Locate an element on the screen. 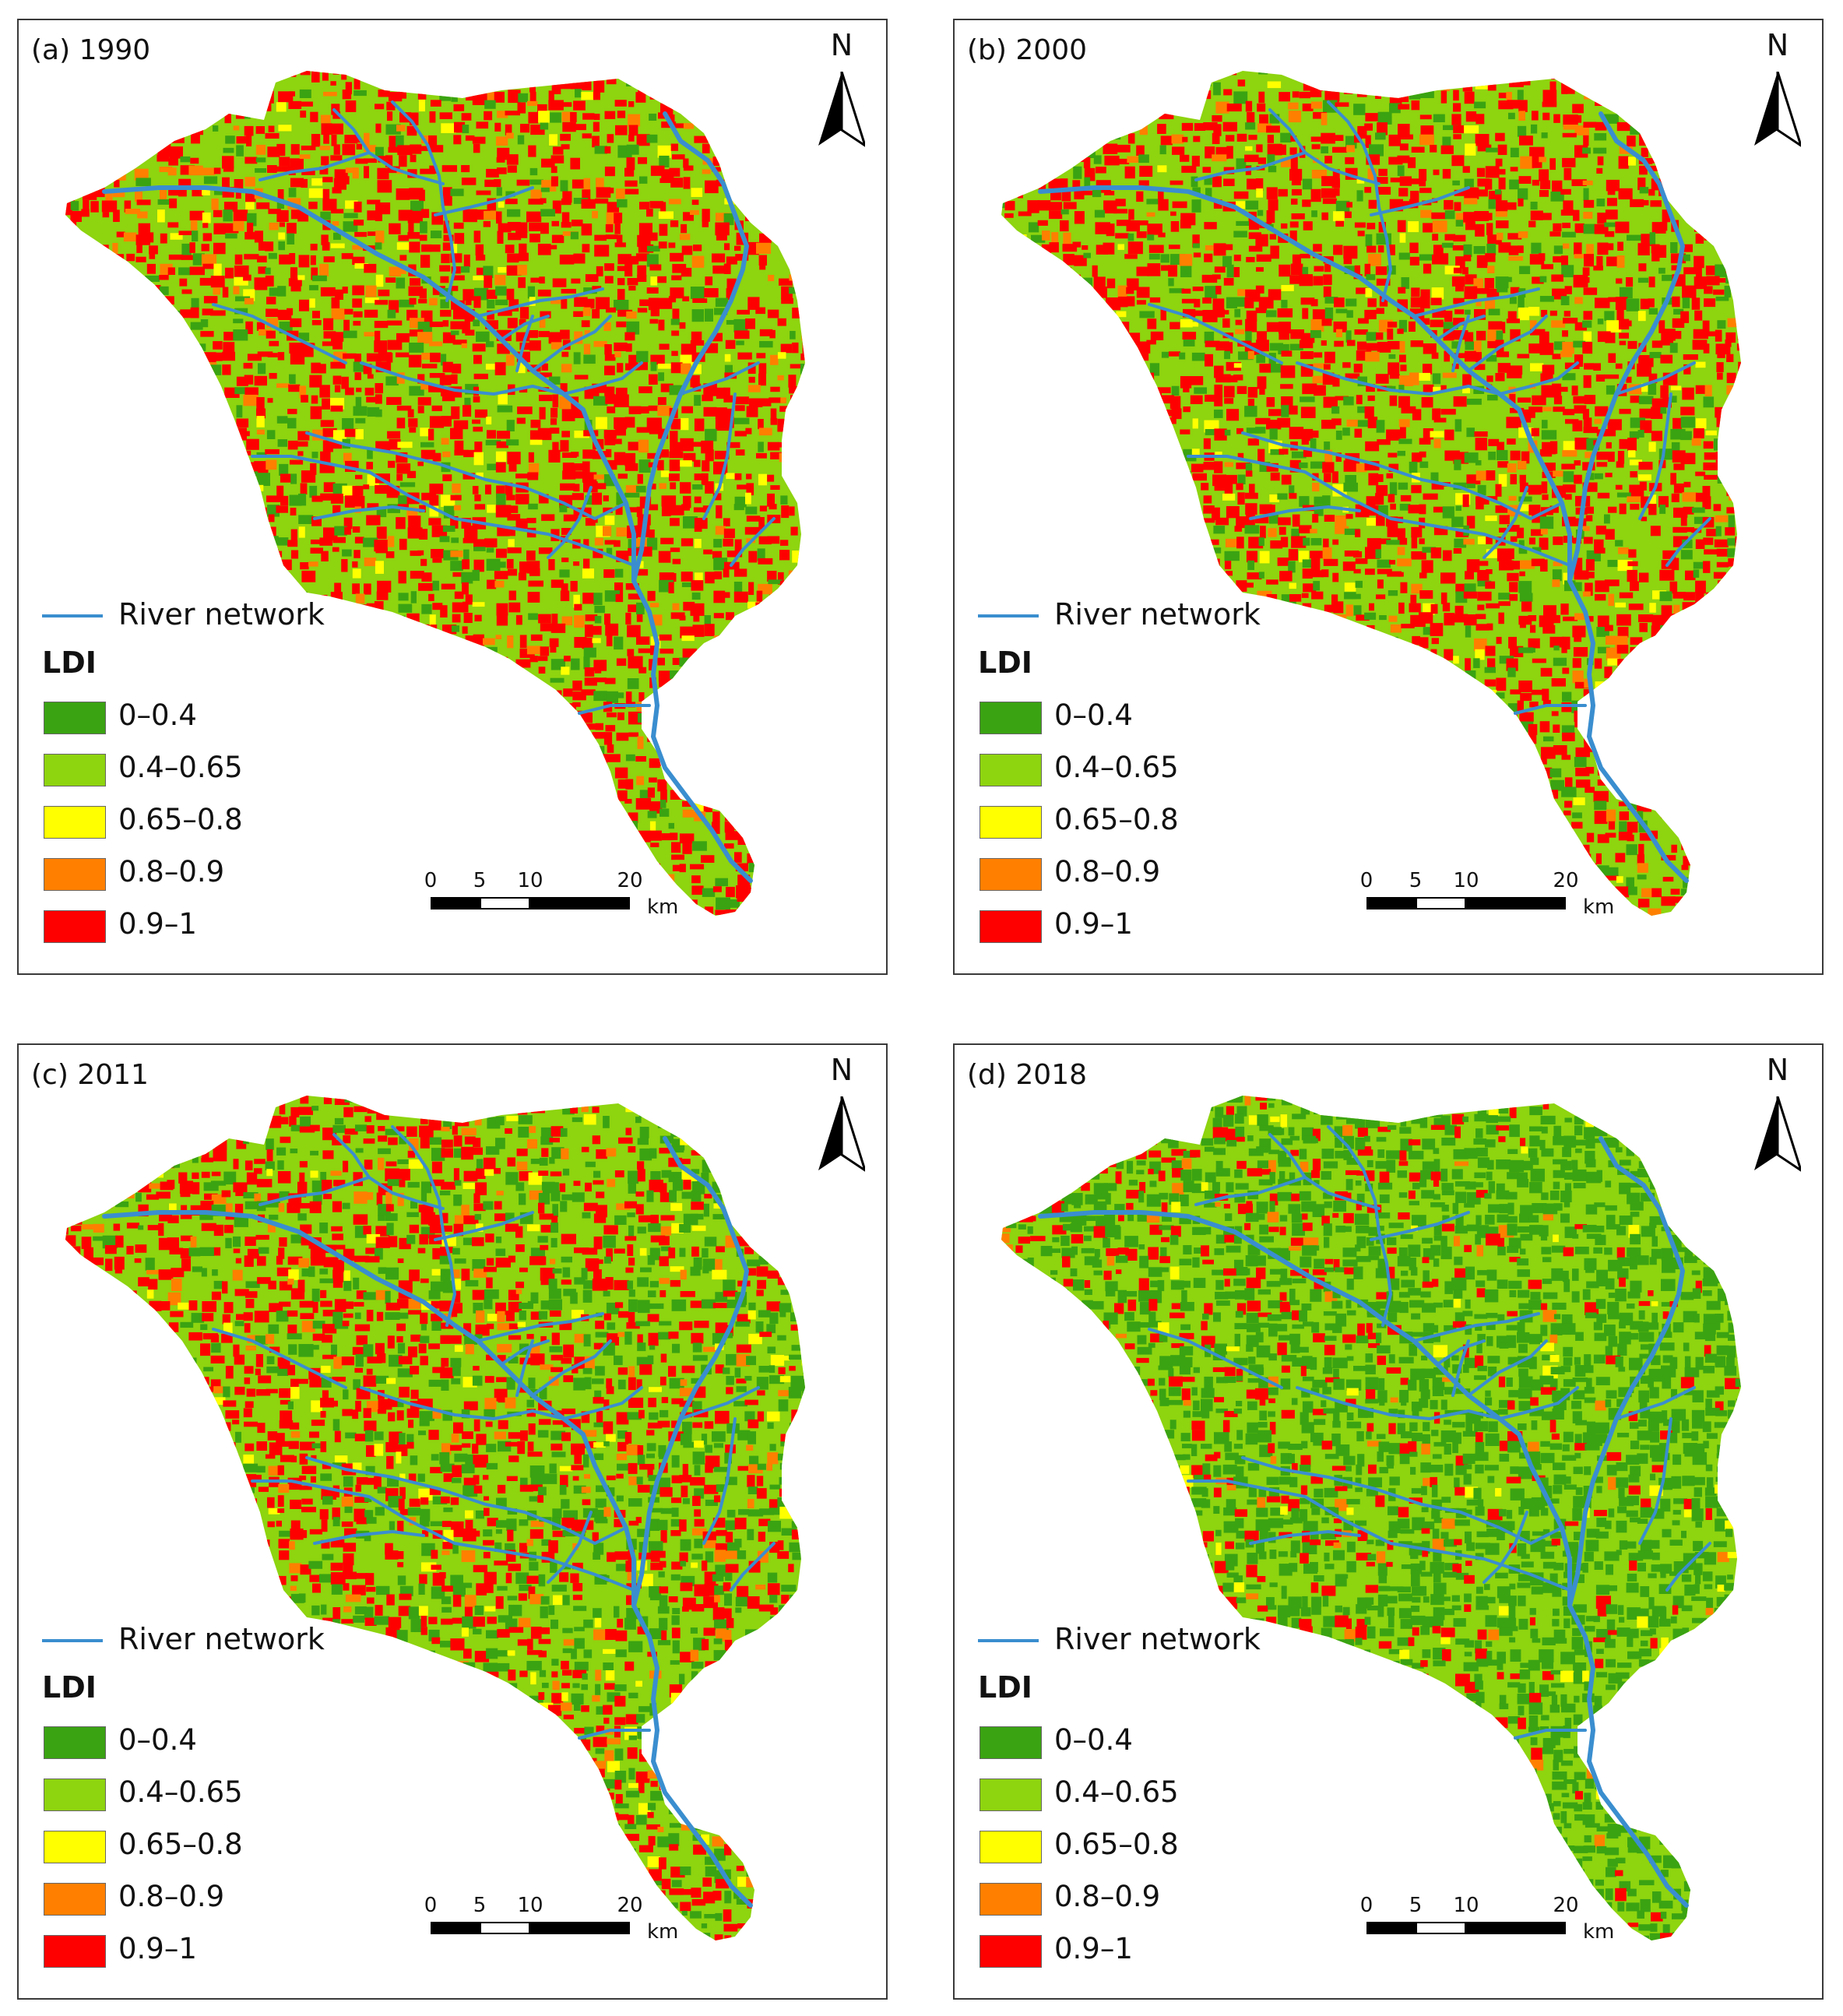 The width and height of the screenshot is (1843, 2016). legend-river-entry: River network is located at coordinates (1119, 616).